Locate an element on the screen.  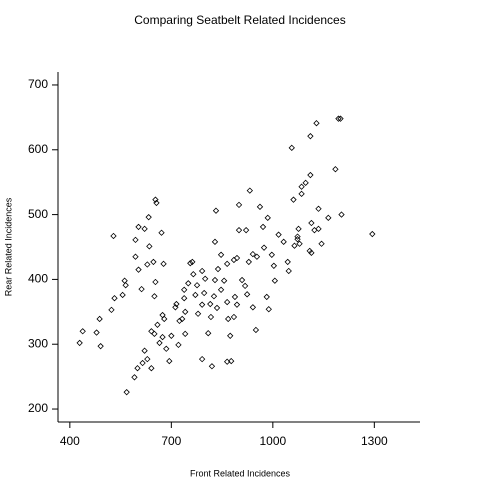
x-tick-label: 700 is located at coordinates (171, 441).